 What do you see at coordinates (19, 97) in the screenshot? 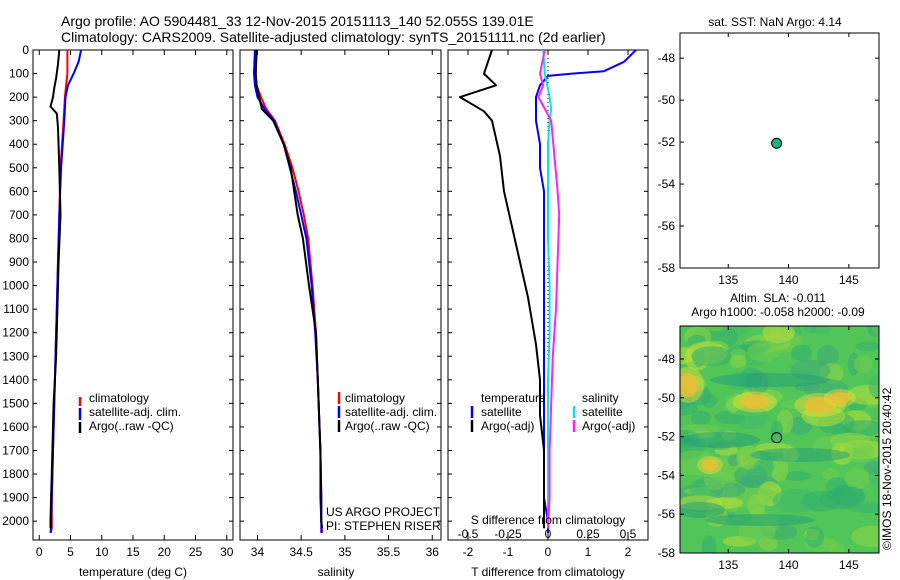
I see `y-tick-label: 200` at bounding box center [19, 97].